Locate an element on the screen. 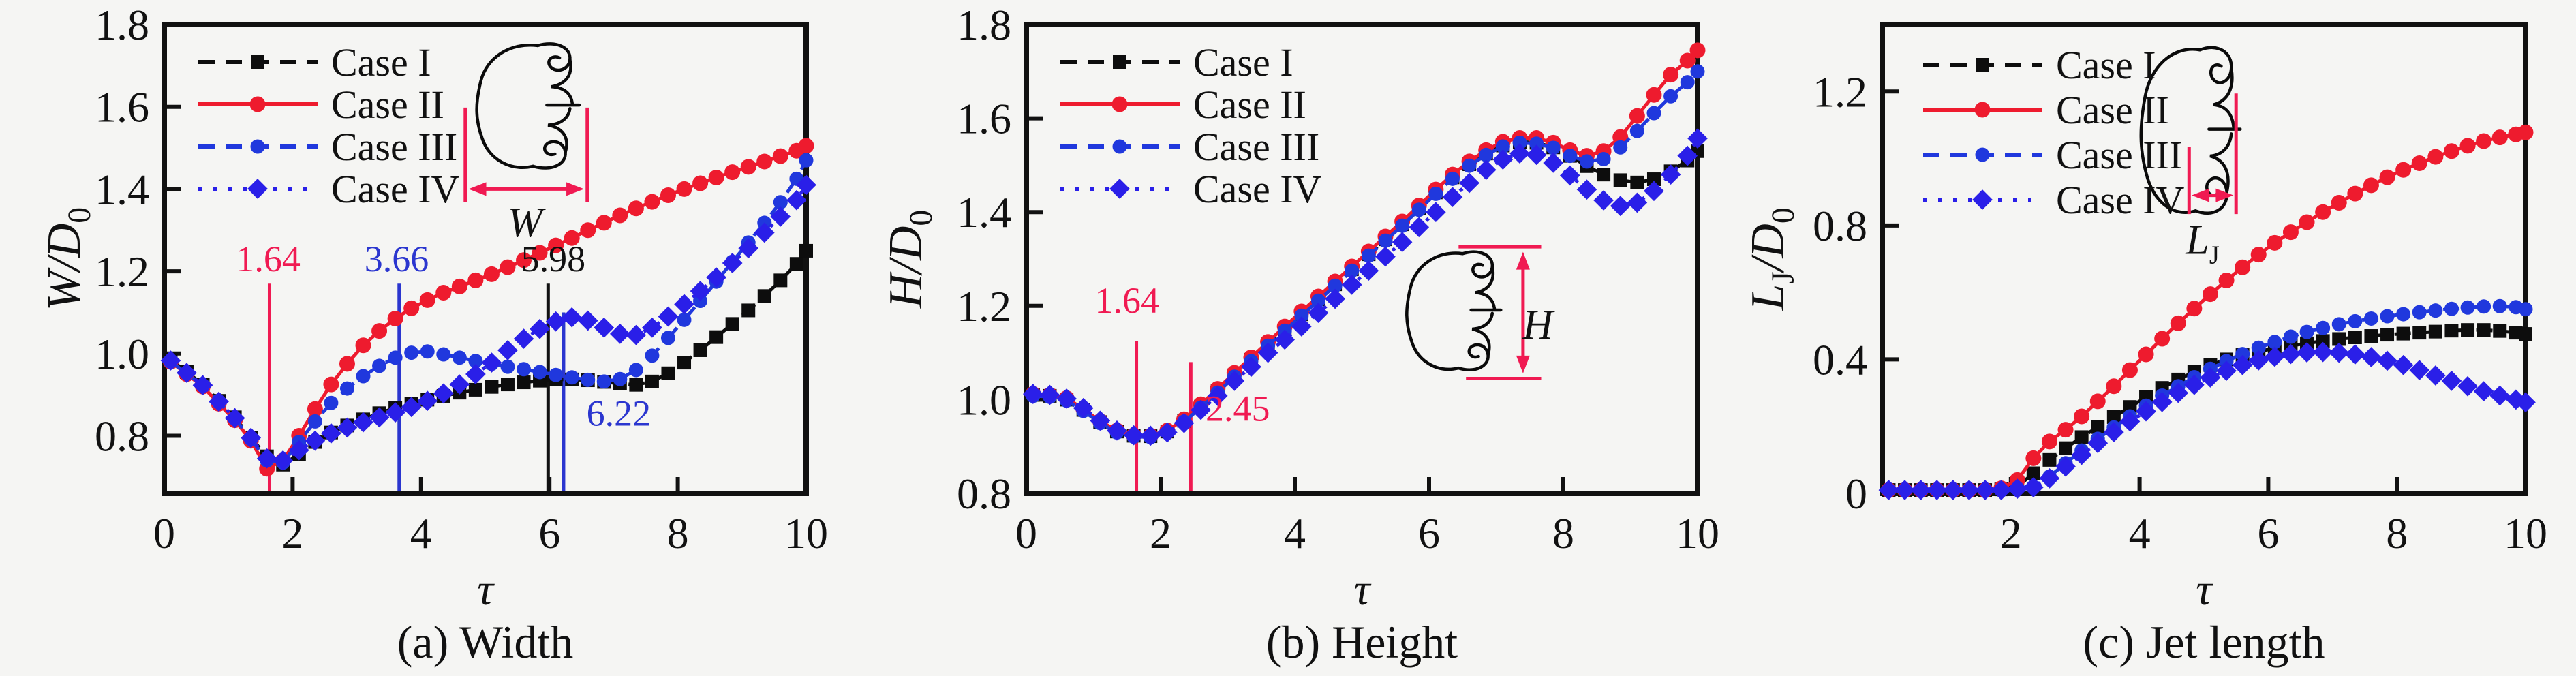 The width and height of the screenshot is (2576, 676). svg-text: 1.64 is located at coordinates (268, 259).